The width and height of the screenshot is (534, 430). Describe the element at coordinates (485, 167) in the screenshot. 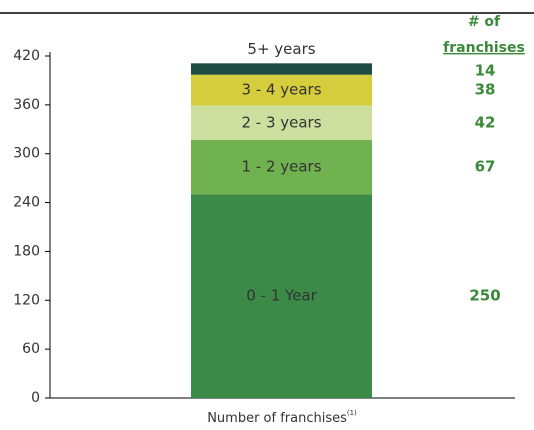

I see `value-label: 67` at that location.